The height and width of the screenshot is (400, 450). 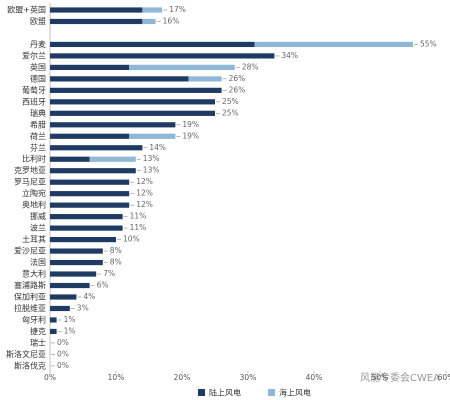 I want to click on x-tick-label: 40%, so click(x=314, y=377).